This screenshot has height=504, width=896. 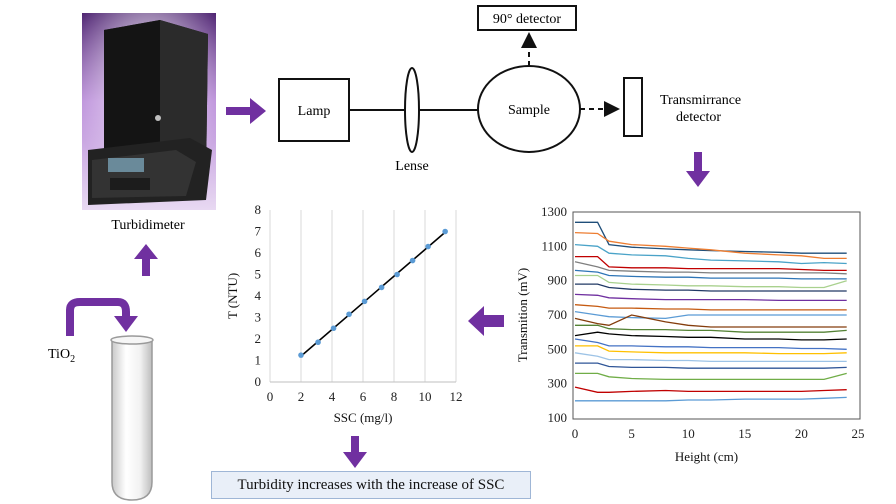 I want to click on lense-label: Lense, so click(x=411, y=166).